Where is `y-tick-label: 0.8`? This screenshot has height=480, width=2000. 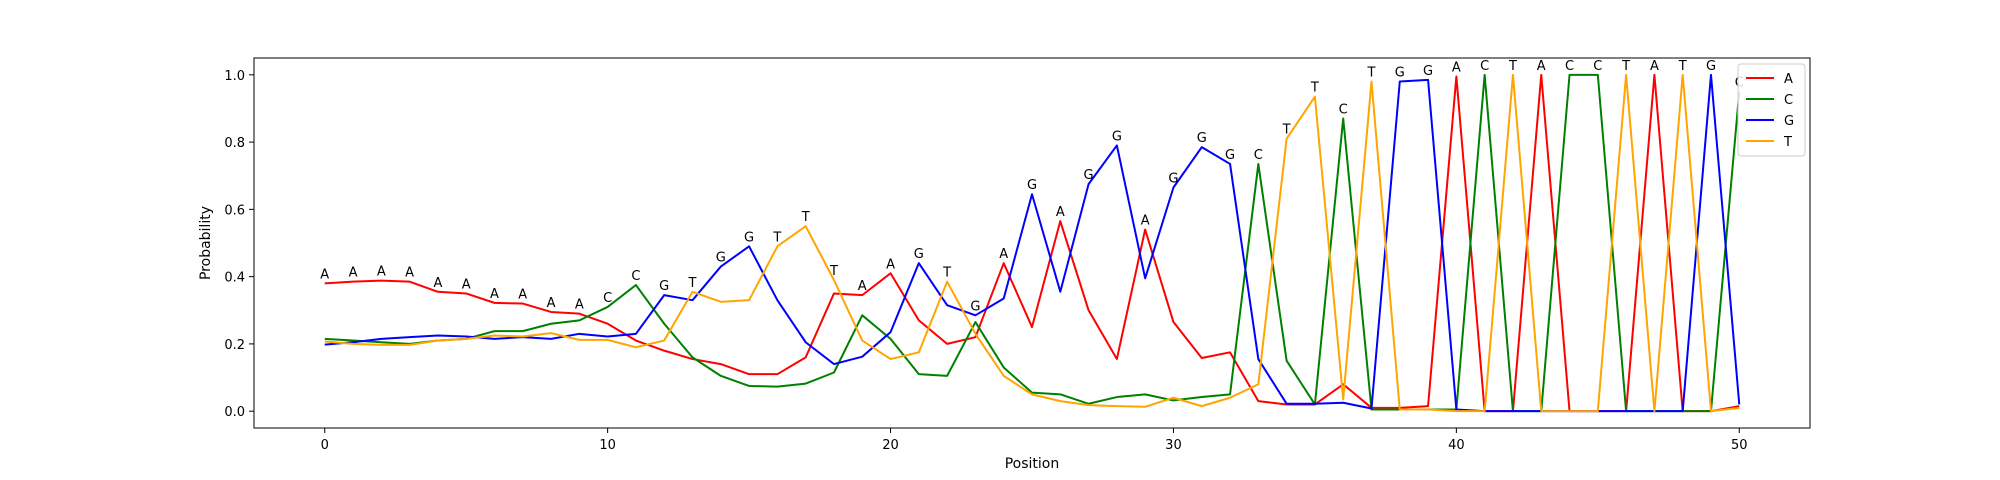 y-tick-label: 0.8 is located at coordinates (234, 143).